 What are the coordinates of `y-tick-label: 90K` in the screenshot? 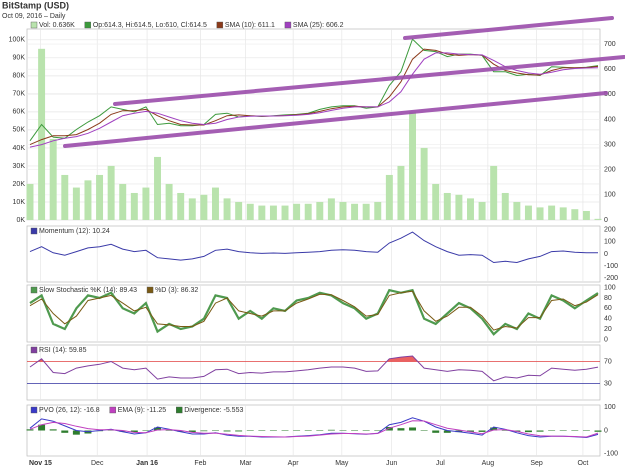 It's located at (19, 58).